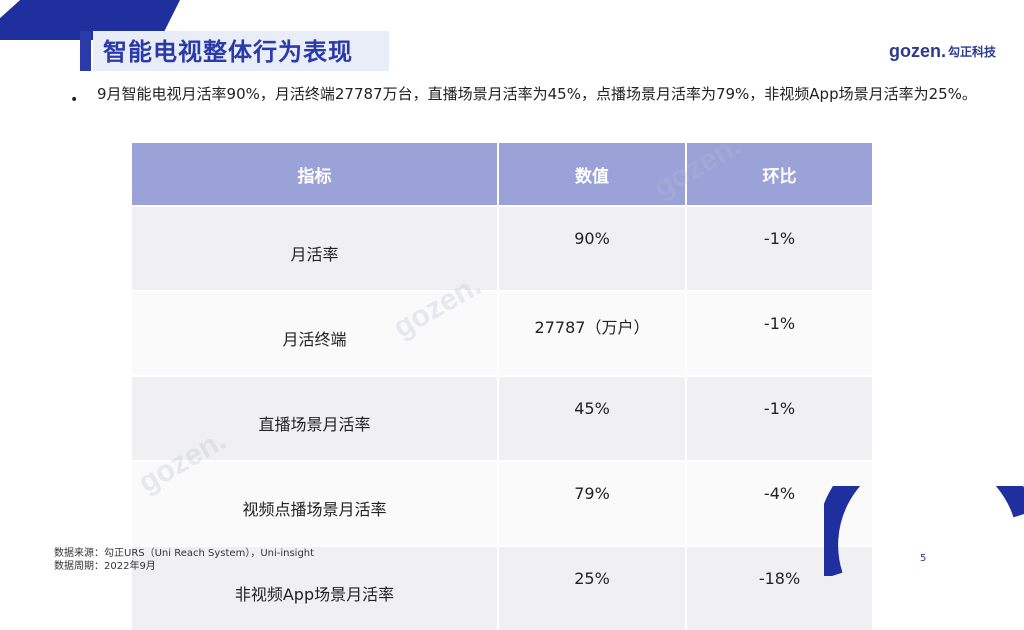  I want to click on corner-decoration, so click(90, 20).